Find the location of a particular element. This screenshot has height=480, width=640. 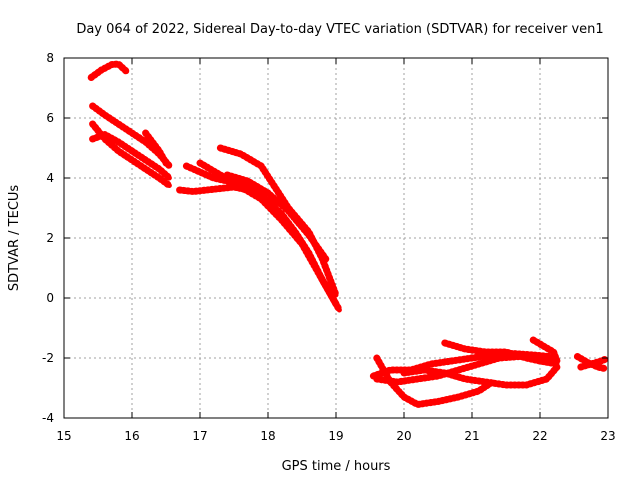

x-tick-label: 19 is located at coordinates (335, 436).